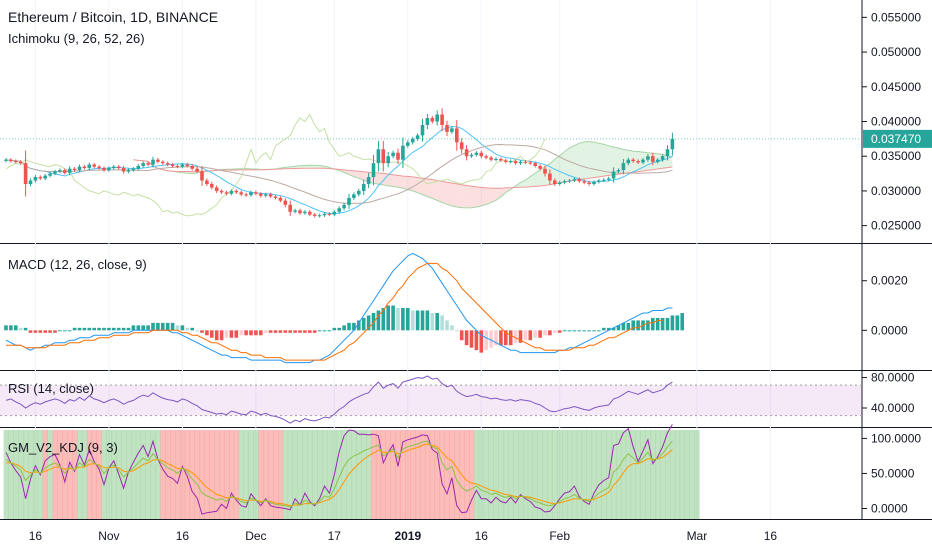 The width and height of the screenshot is (932, 550). I want to click on macd-layer, so click(344, 308).